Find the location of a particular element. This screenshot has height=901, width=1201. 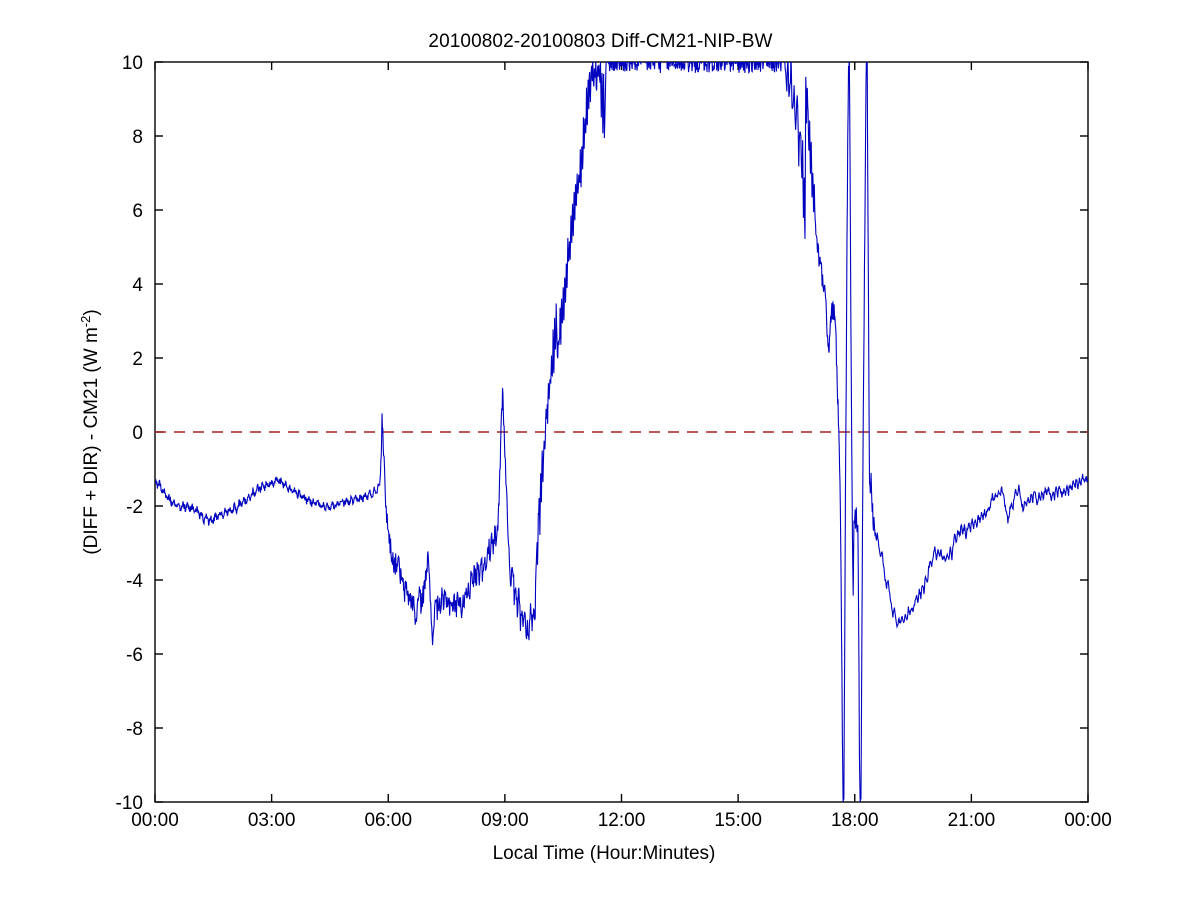

y-tick-label: -10 is located at coordinates (129, 803).